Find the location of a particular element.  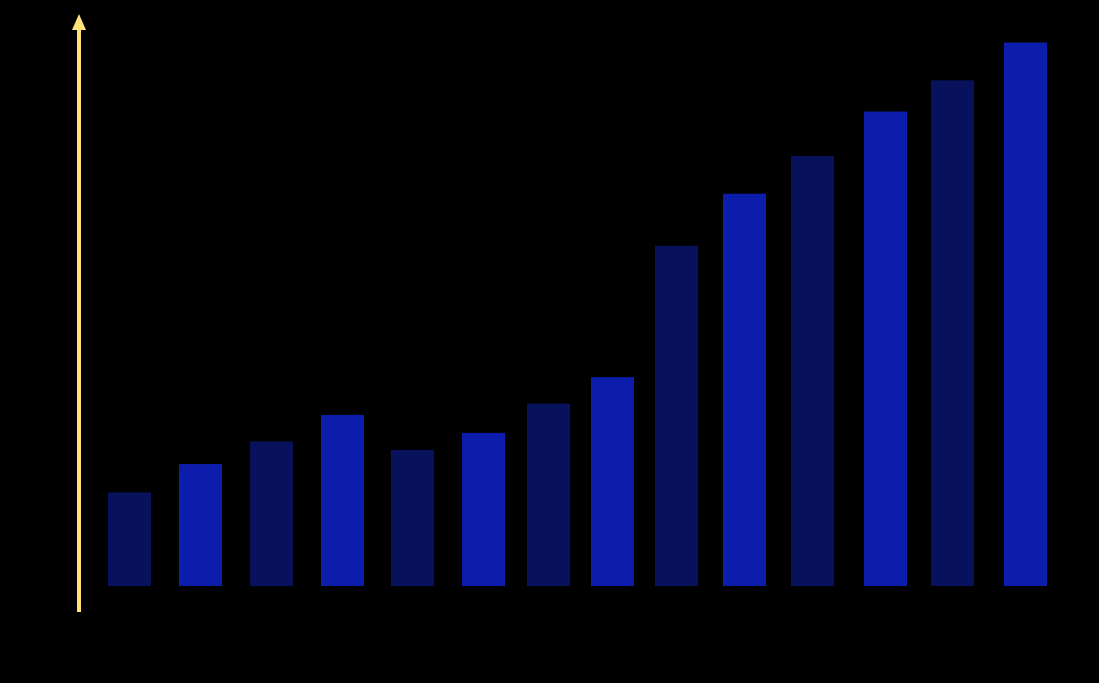

y-axis-arrow-icon is located at coordinates (79, 22).